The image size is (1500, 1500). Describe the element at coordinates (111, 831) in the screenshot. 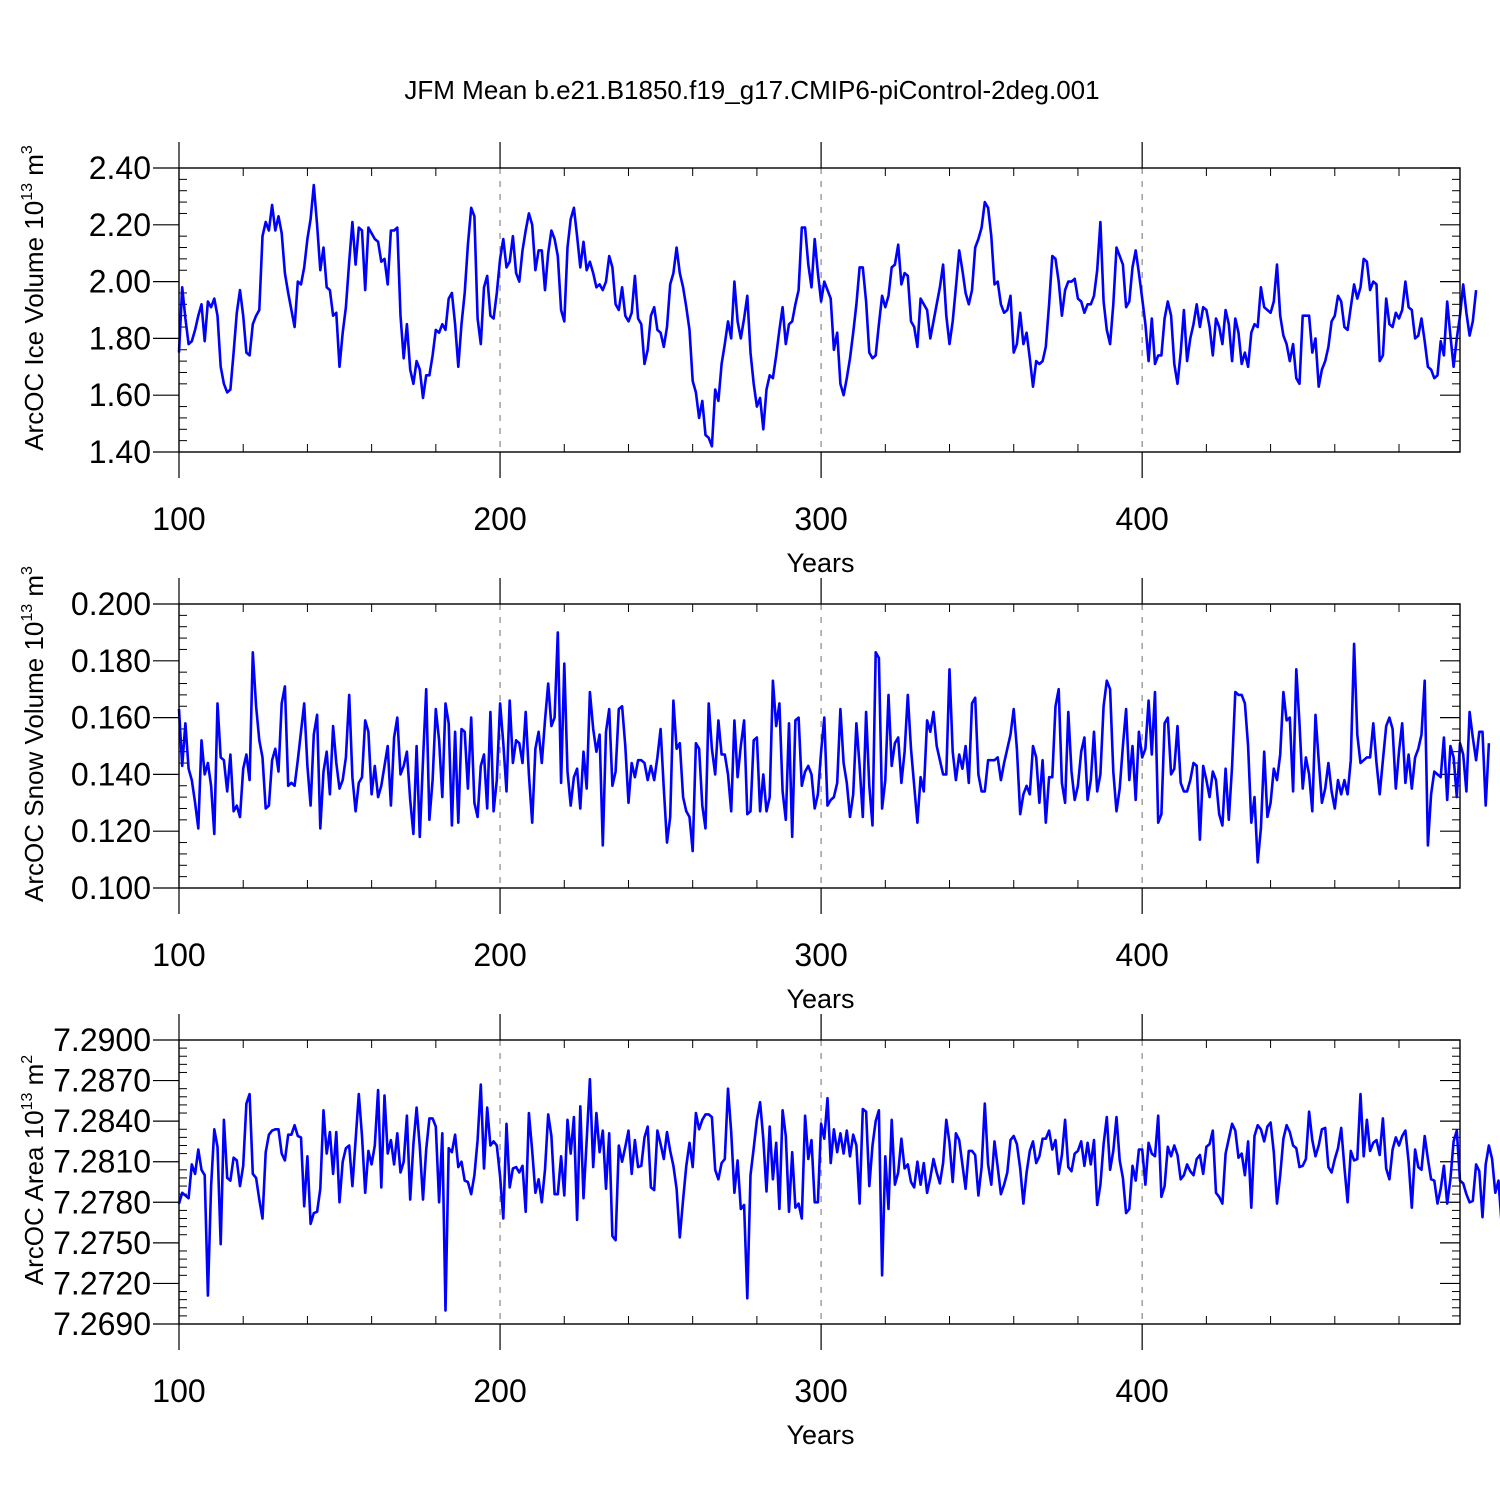

I see `y-tick-label: 0.120` at that location.